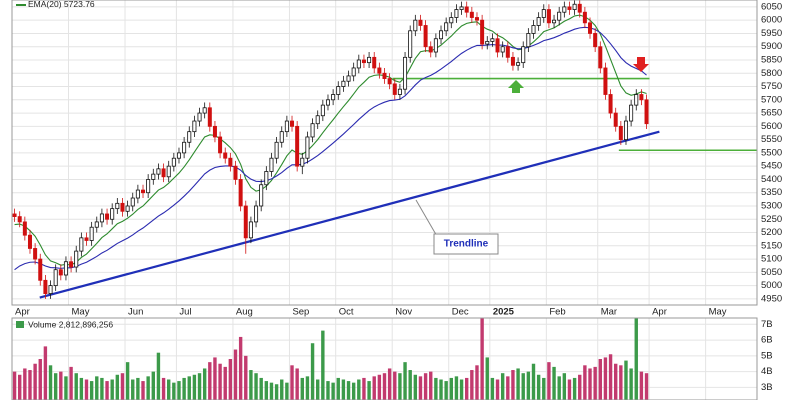 The width and height of the screenshot is (800, 400). What do you see at coordinates (767, 340) in the screenshot?
I see `volume-tick-label: 6B` at bounding box center [767, 340].